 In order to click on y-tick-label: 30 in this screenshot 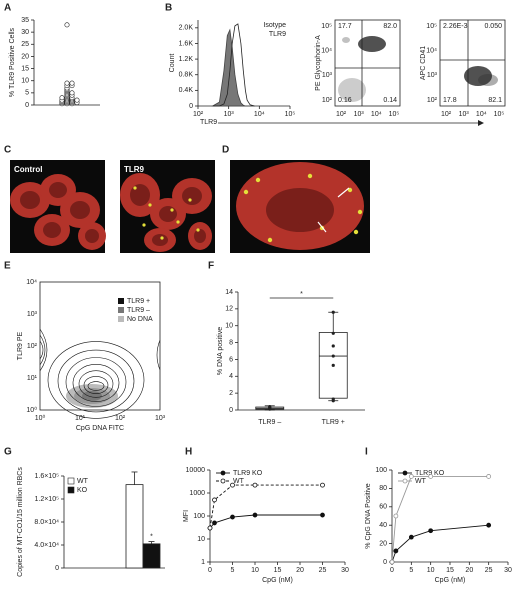, I will do `click(25, 32)`.